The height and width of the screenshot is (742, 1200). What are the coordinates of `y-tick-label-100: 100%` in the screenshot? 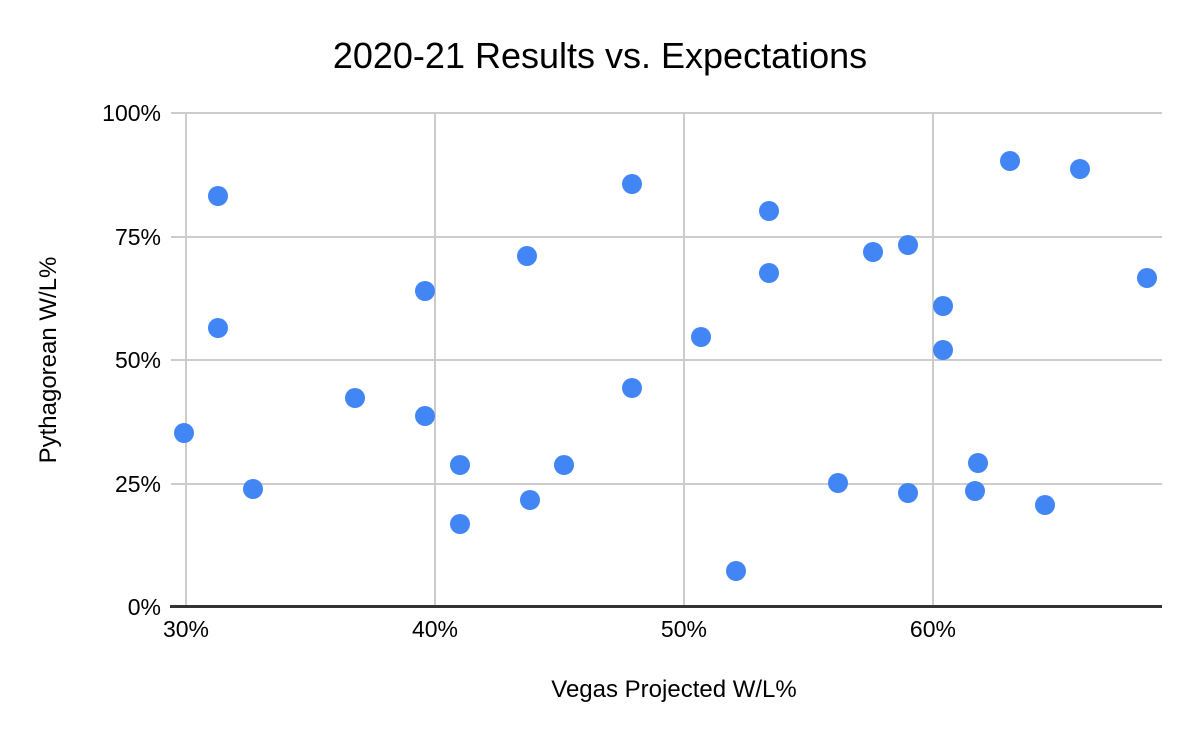 It's located at (131, 113).